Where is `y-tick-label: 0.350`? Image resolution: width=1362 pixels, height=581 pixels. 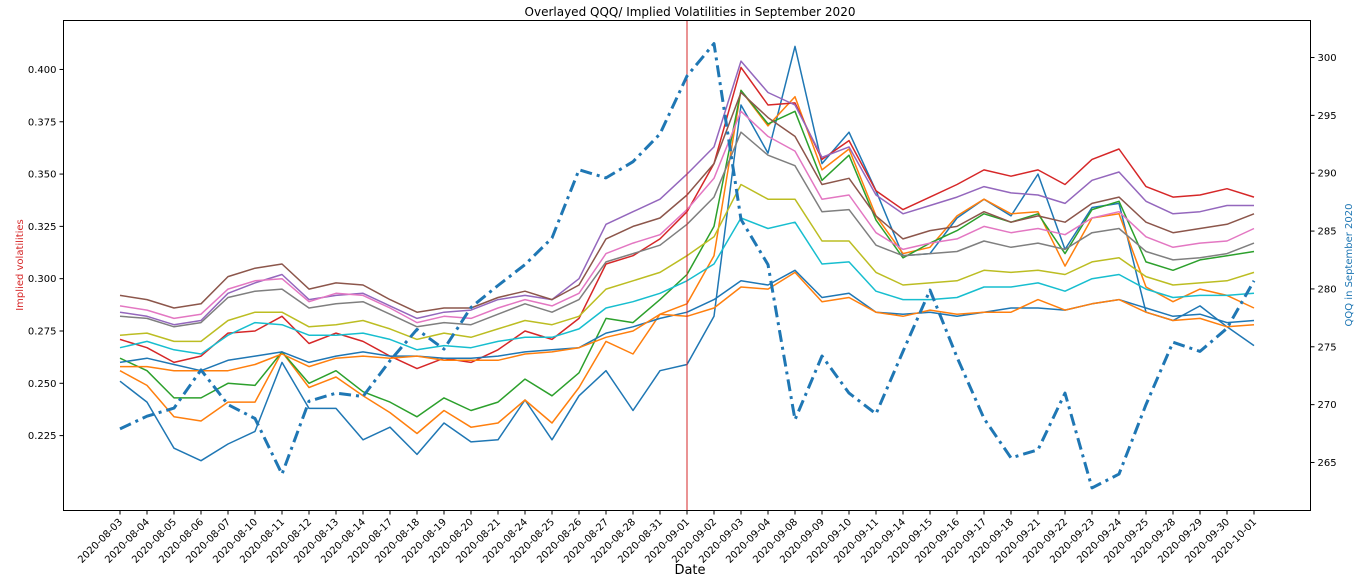 y-tick-label: 0.350 is located at coordinates (42, 175).